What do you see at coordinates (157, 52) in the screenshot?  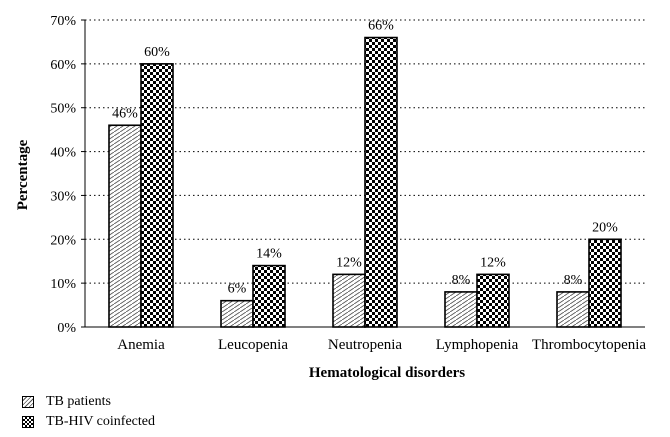 I see `data-label: 60%` at bounding box center [157, 52].